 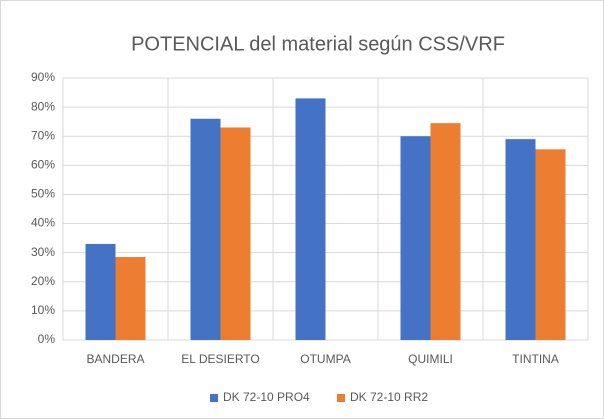 I want to click on y-tick-label: 30%, so click(x=43, y=252).